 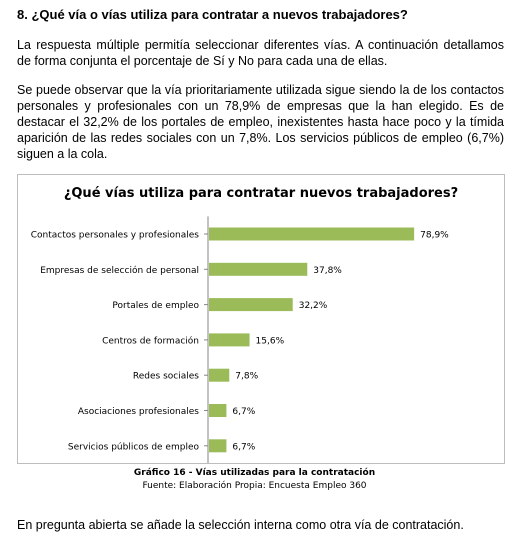 What do you see at coordinates (246, 377) in the screenshot?
I see `value-label: 7,8%` at bounding box center [246, 377].